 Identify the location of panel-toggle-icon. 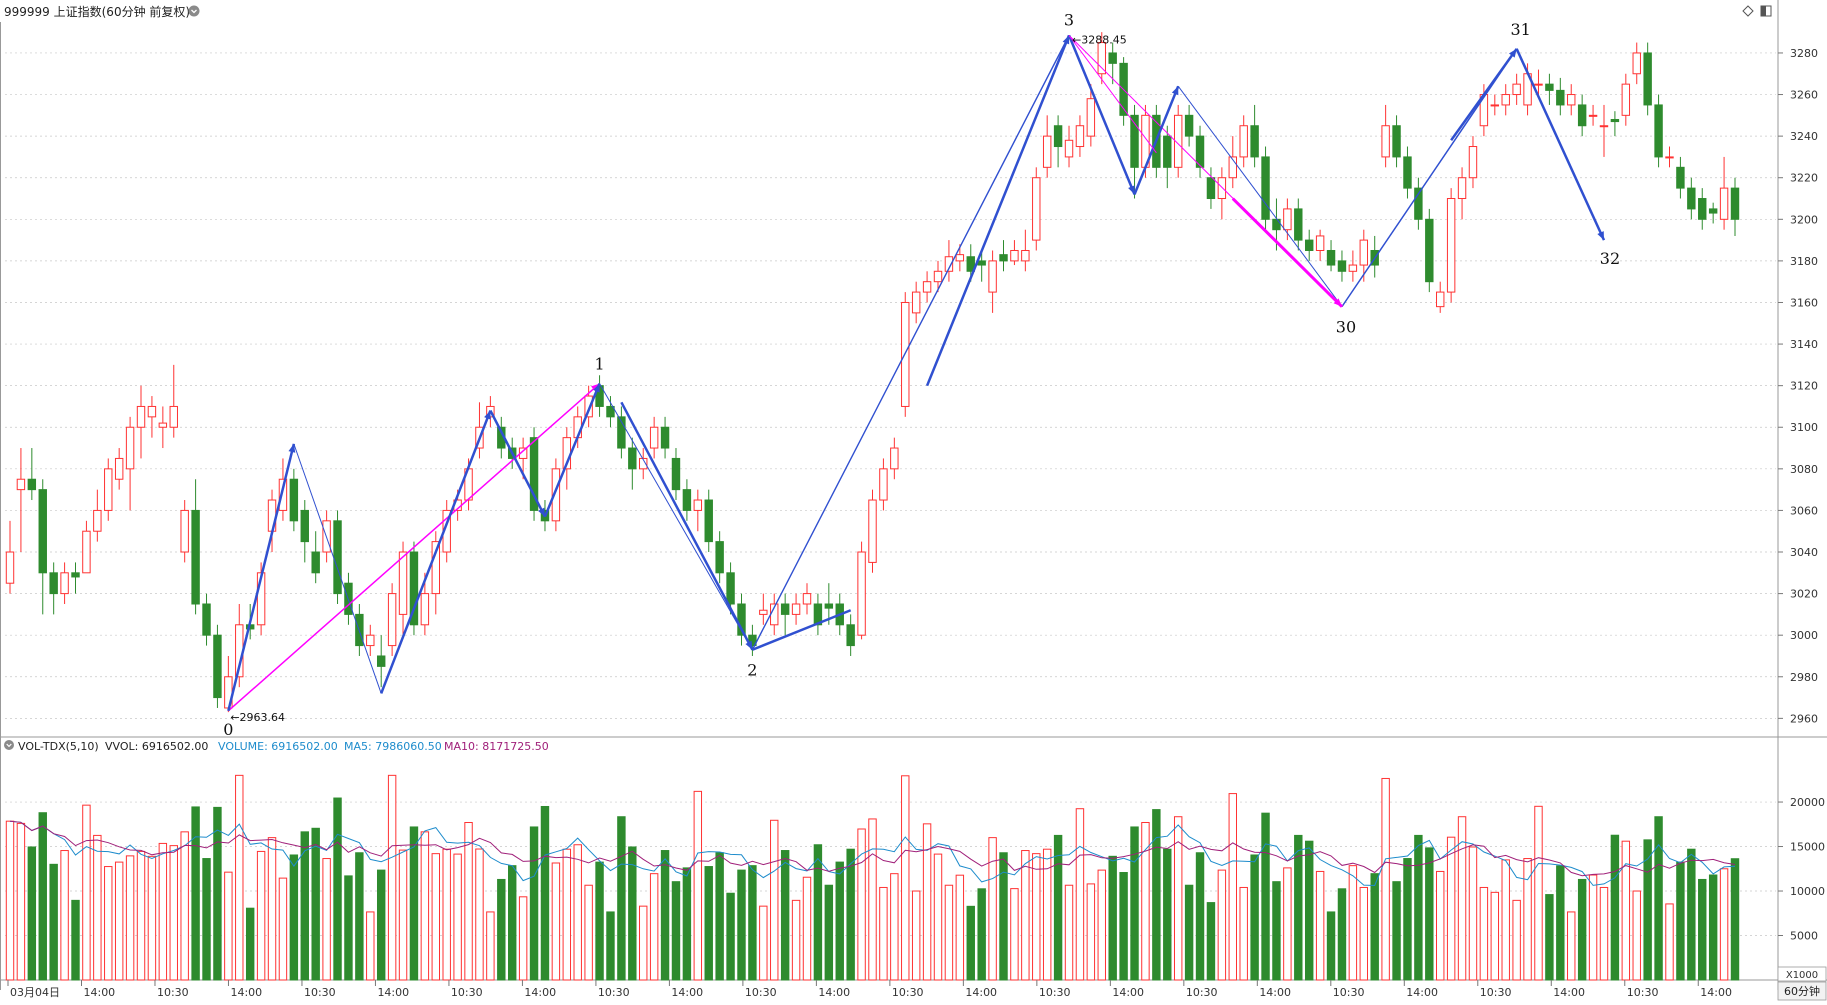
(1766, 11).